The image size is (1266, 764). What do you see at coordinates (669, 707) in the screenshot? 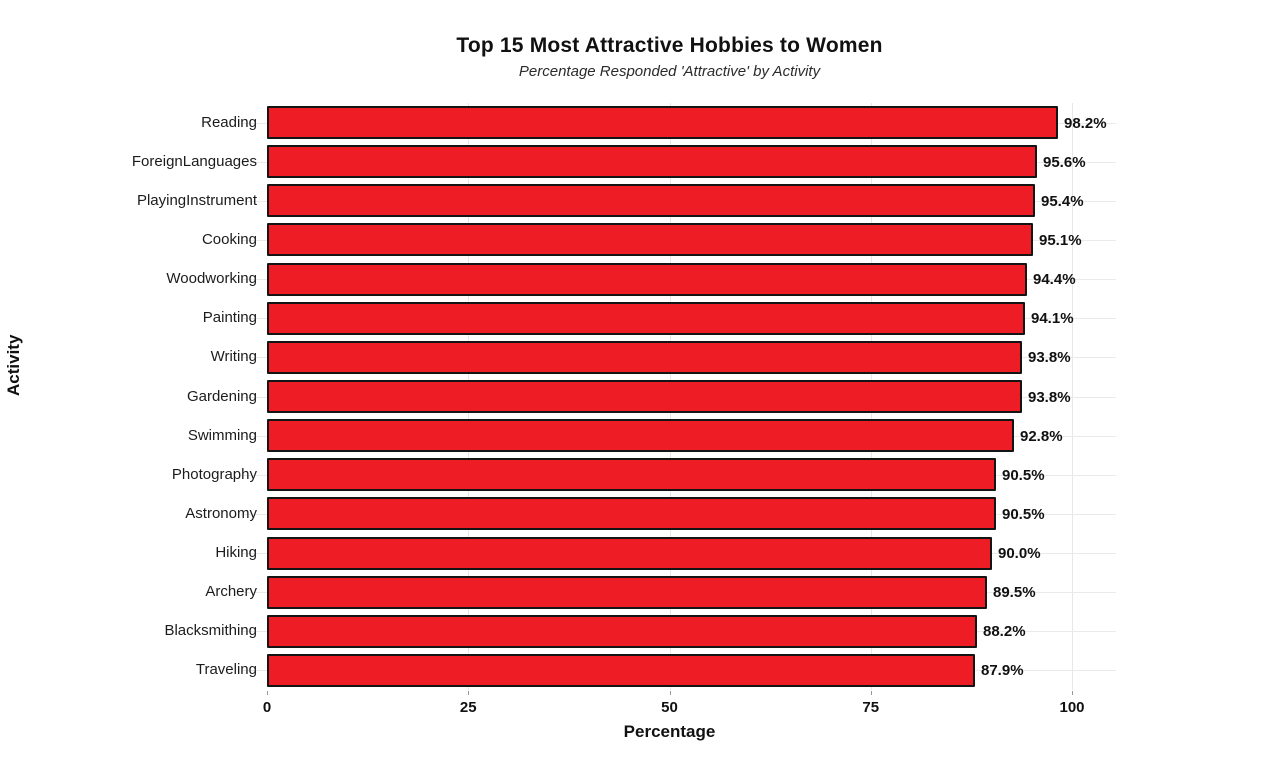
I see `x-tick-label: 50` at bounding box center [669, 707].